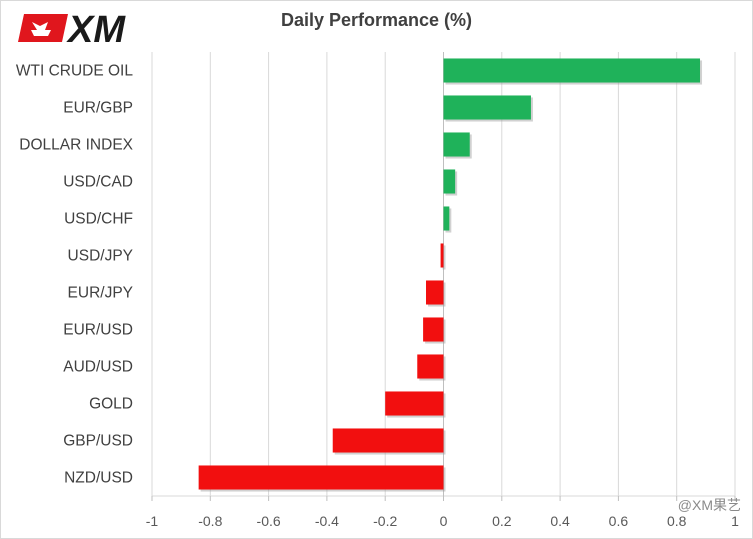 The height and width of the screenshot is (539, 753). I want to click on x-tick-label: -0.2, so click(385, 521).